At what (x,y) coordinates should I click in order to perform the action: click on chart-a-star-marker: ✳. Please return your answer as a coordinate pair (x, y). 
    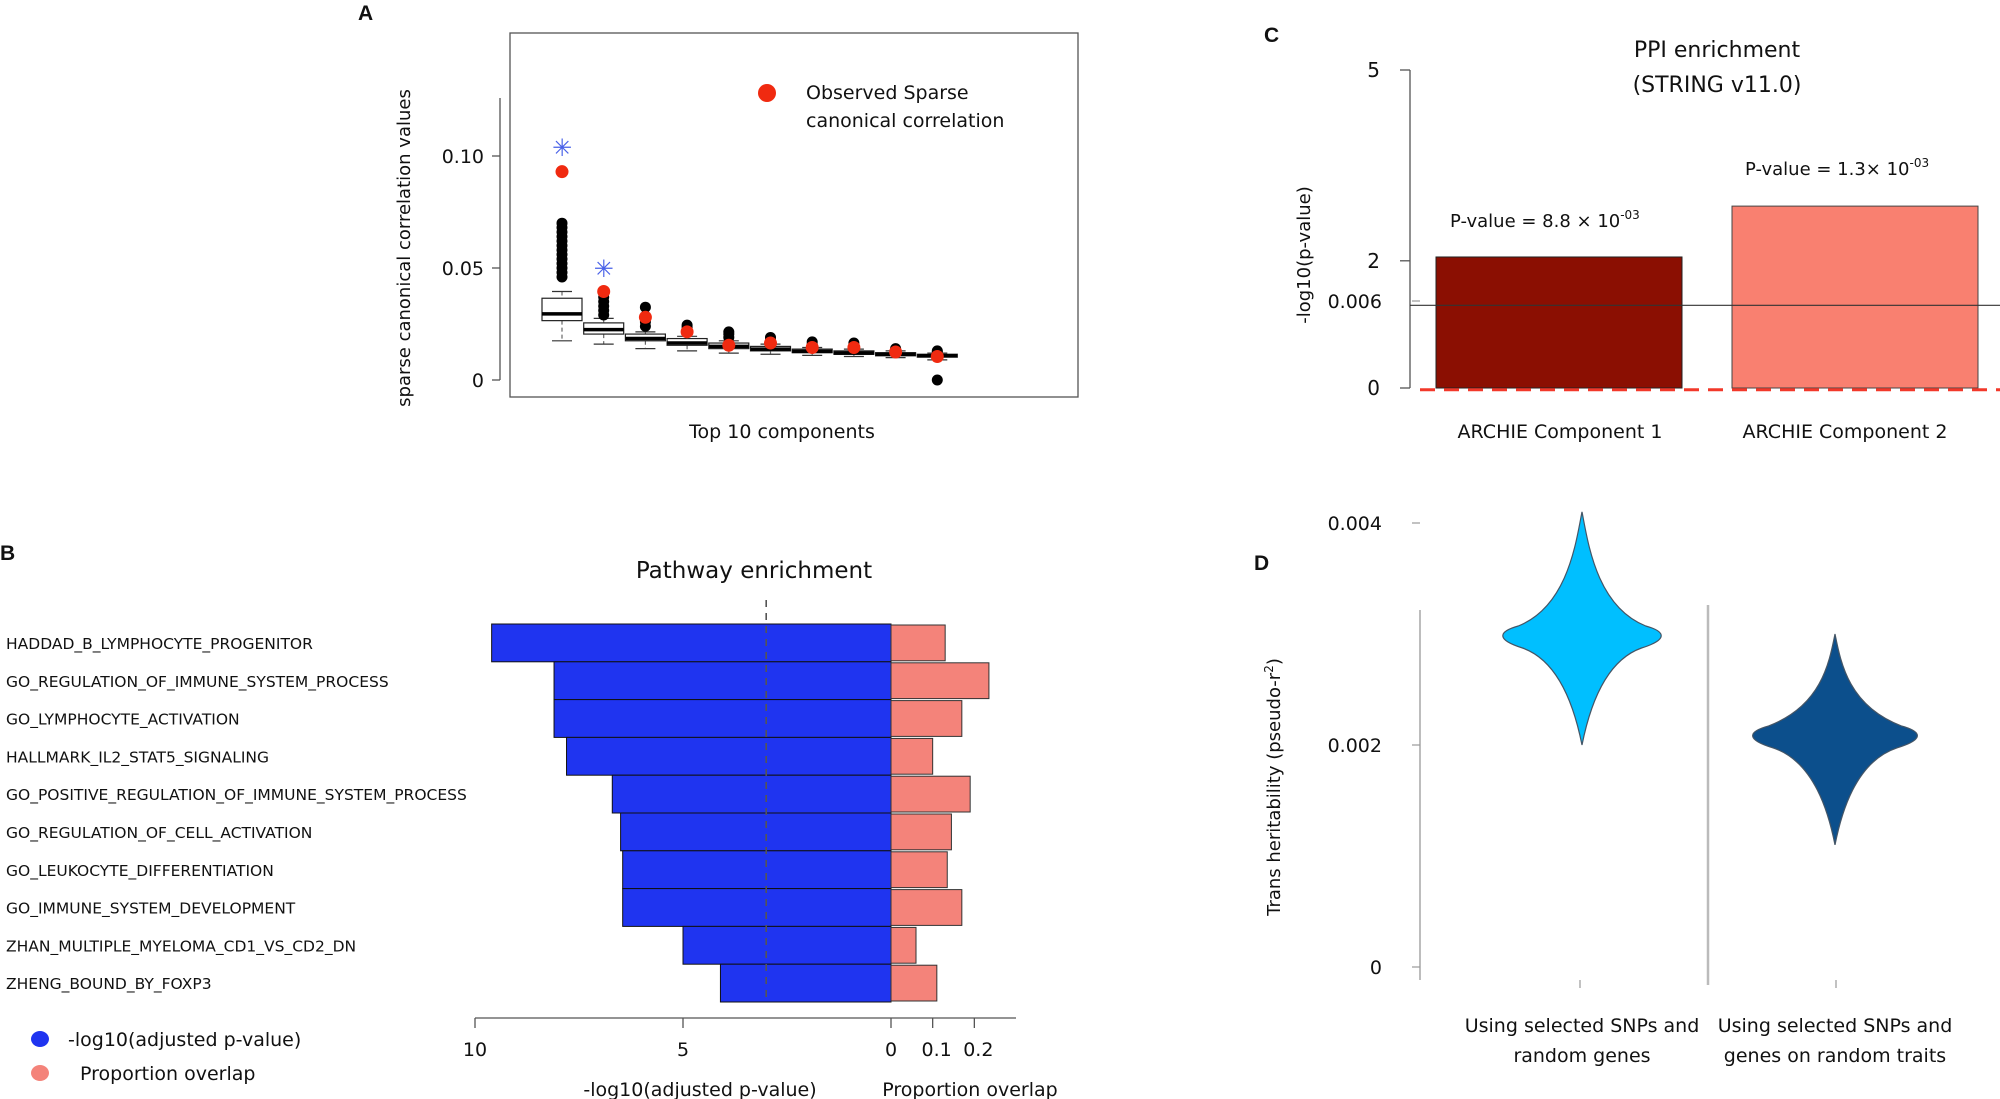
    Looking at the image, I should click on (604, 269).